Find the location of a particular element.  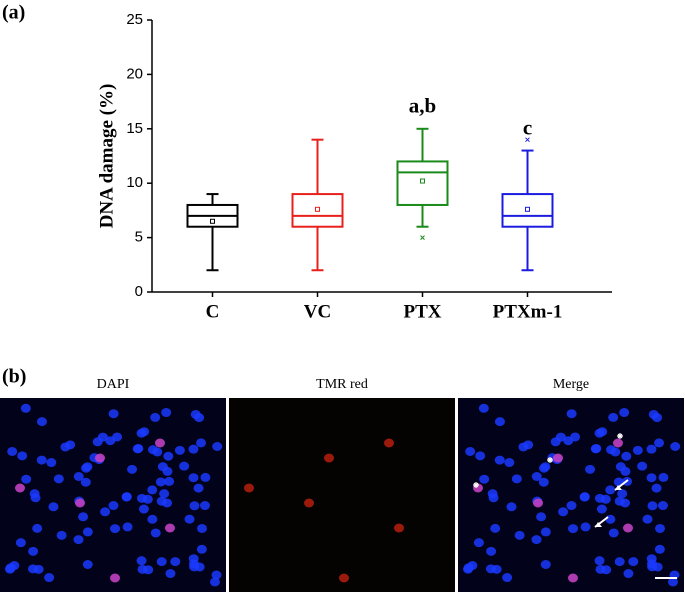

arrow-head is located at coordinates (618, 487).